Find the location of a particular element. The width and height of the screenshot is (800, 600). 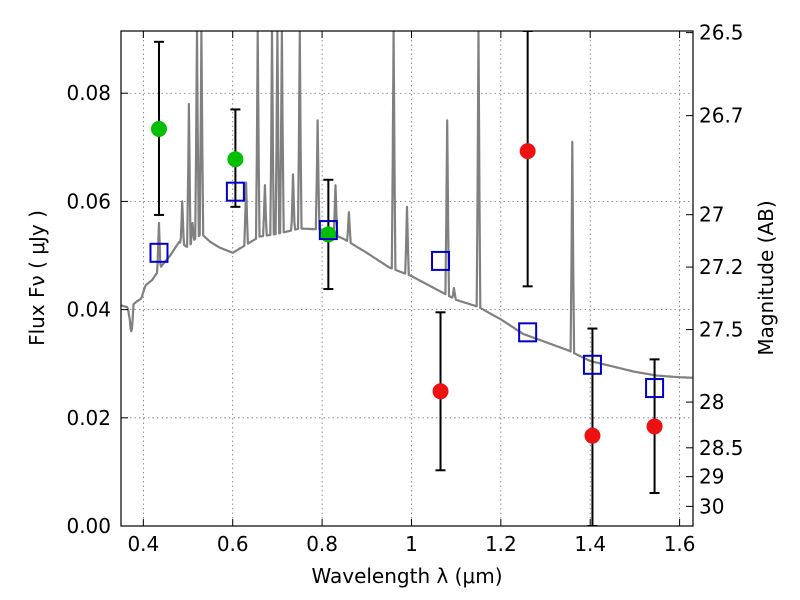

x-axis-title: Wavelength λ (μm) is located at coordinates (406, 576).